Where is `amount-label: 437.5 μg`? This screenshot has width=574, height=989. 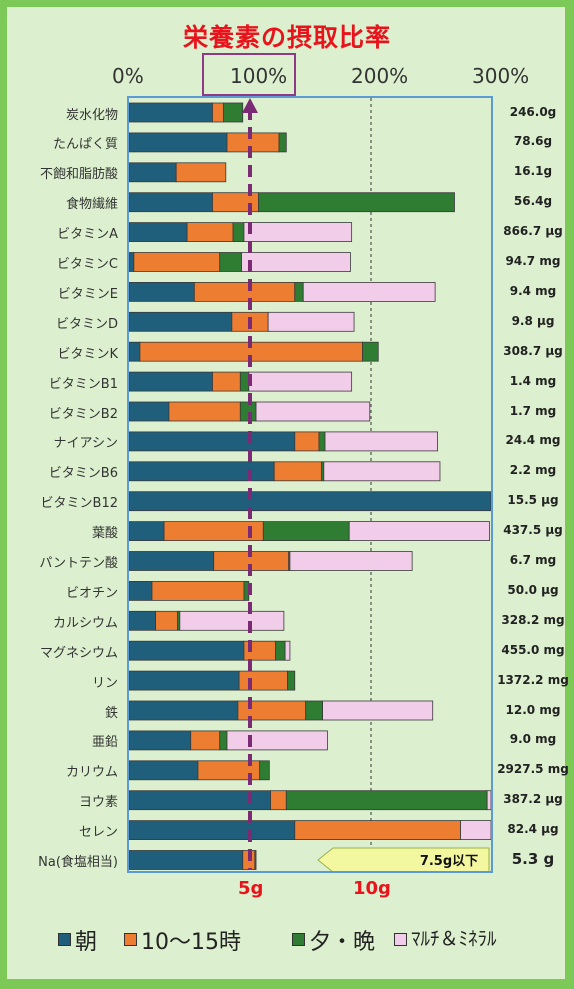 amount-label: 437.5 μg is located at coordinates (533, 530).